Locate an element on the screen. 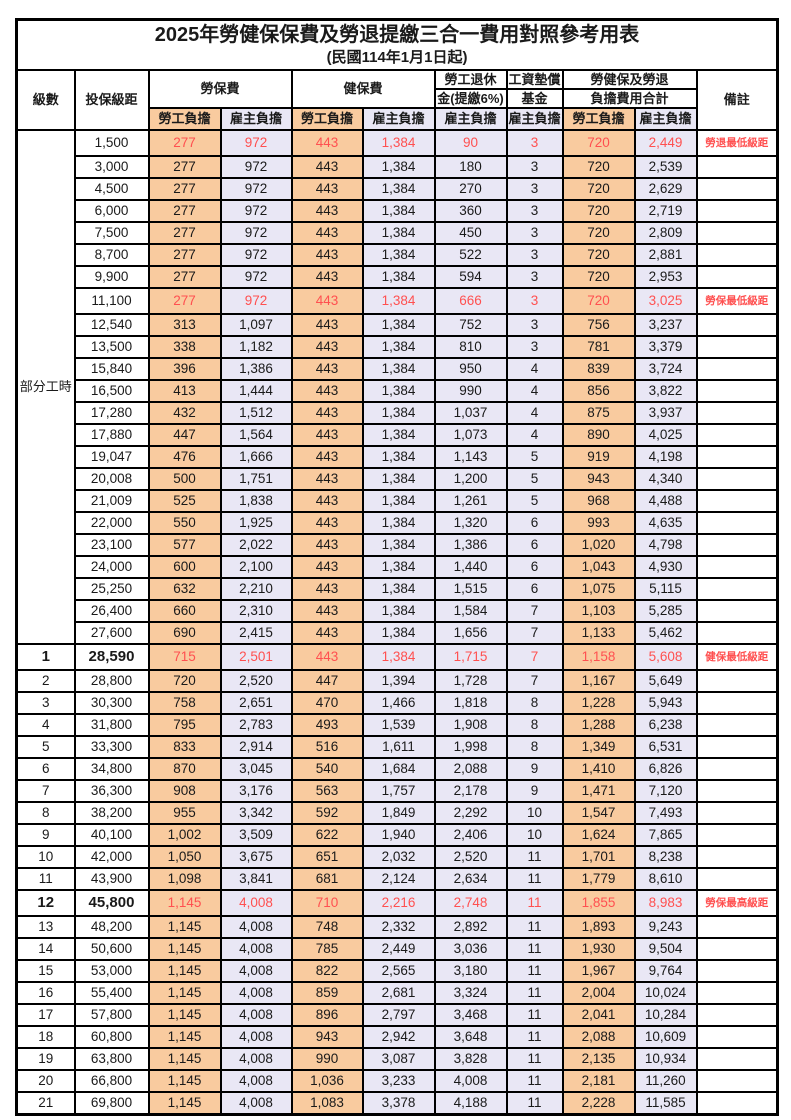  value-cell: 681 is located at coordinates (327, 878).